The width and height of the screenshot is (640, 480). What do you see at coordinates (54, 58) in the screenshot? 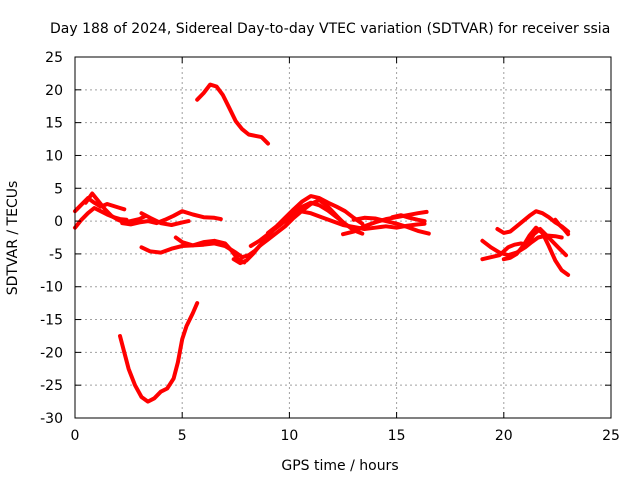
I see `y-tick-label: 25` at bounding box center [54, 58].